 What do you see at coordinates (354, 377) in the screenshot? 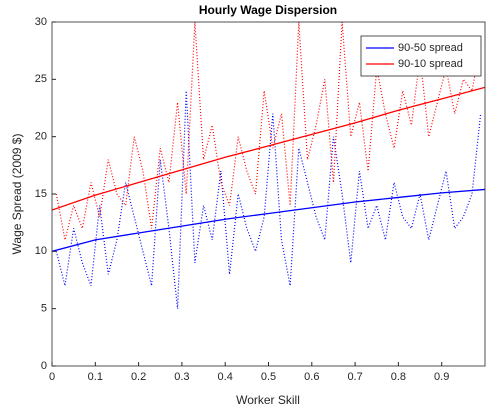
I see `x-tick-label: 0.7` at bounding box center [354, 377].